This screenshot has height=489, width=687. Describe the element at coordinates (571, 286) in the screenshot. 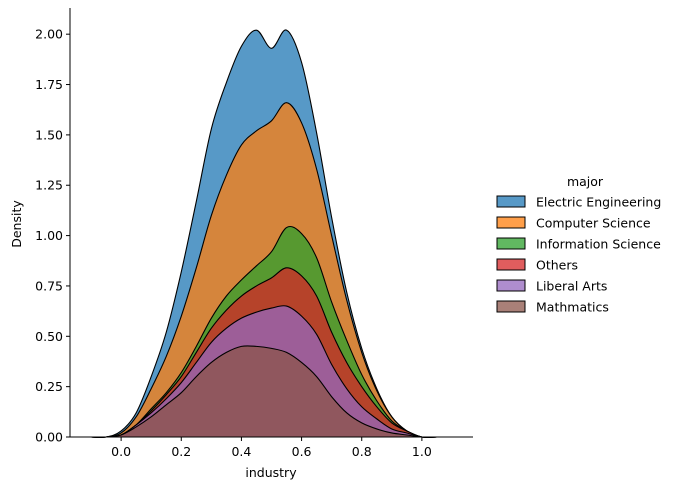

I see `legend-label-liberal-arts: Liberal Arts` at that location.